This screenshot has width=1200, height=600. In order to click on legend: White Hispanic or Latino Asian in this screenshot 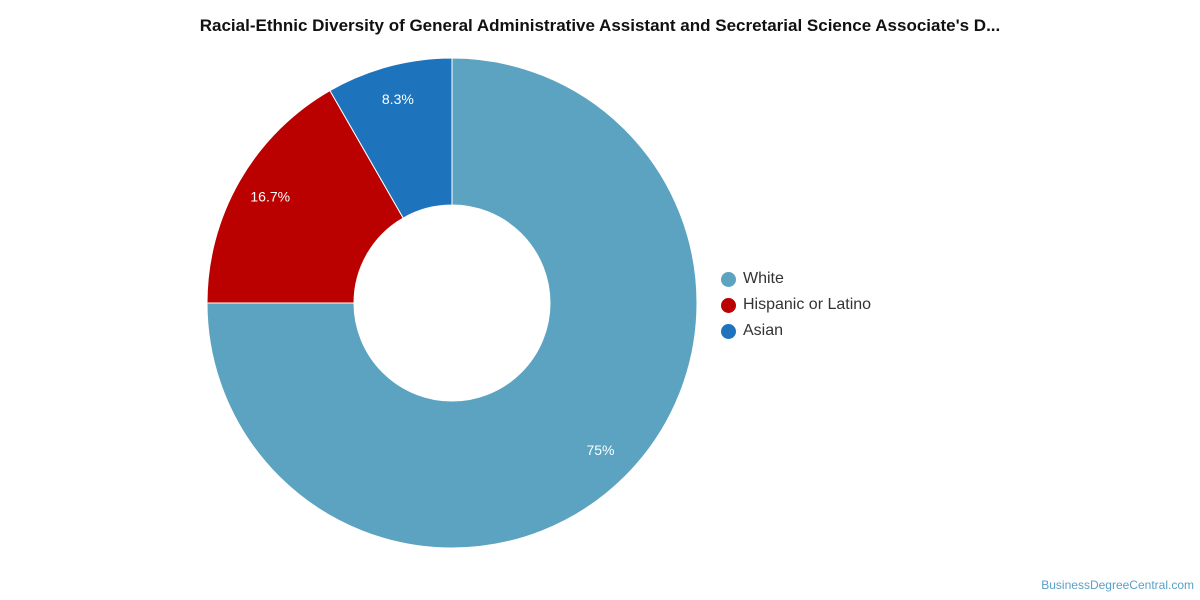, I will do `click(796, 305)`.